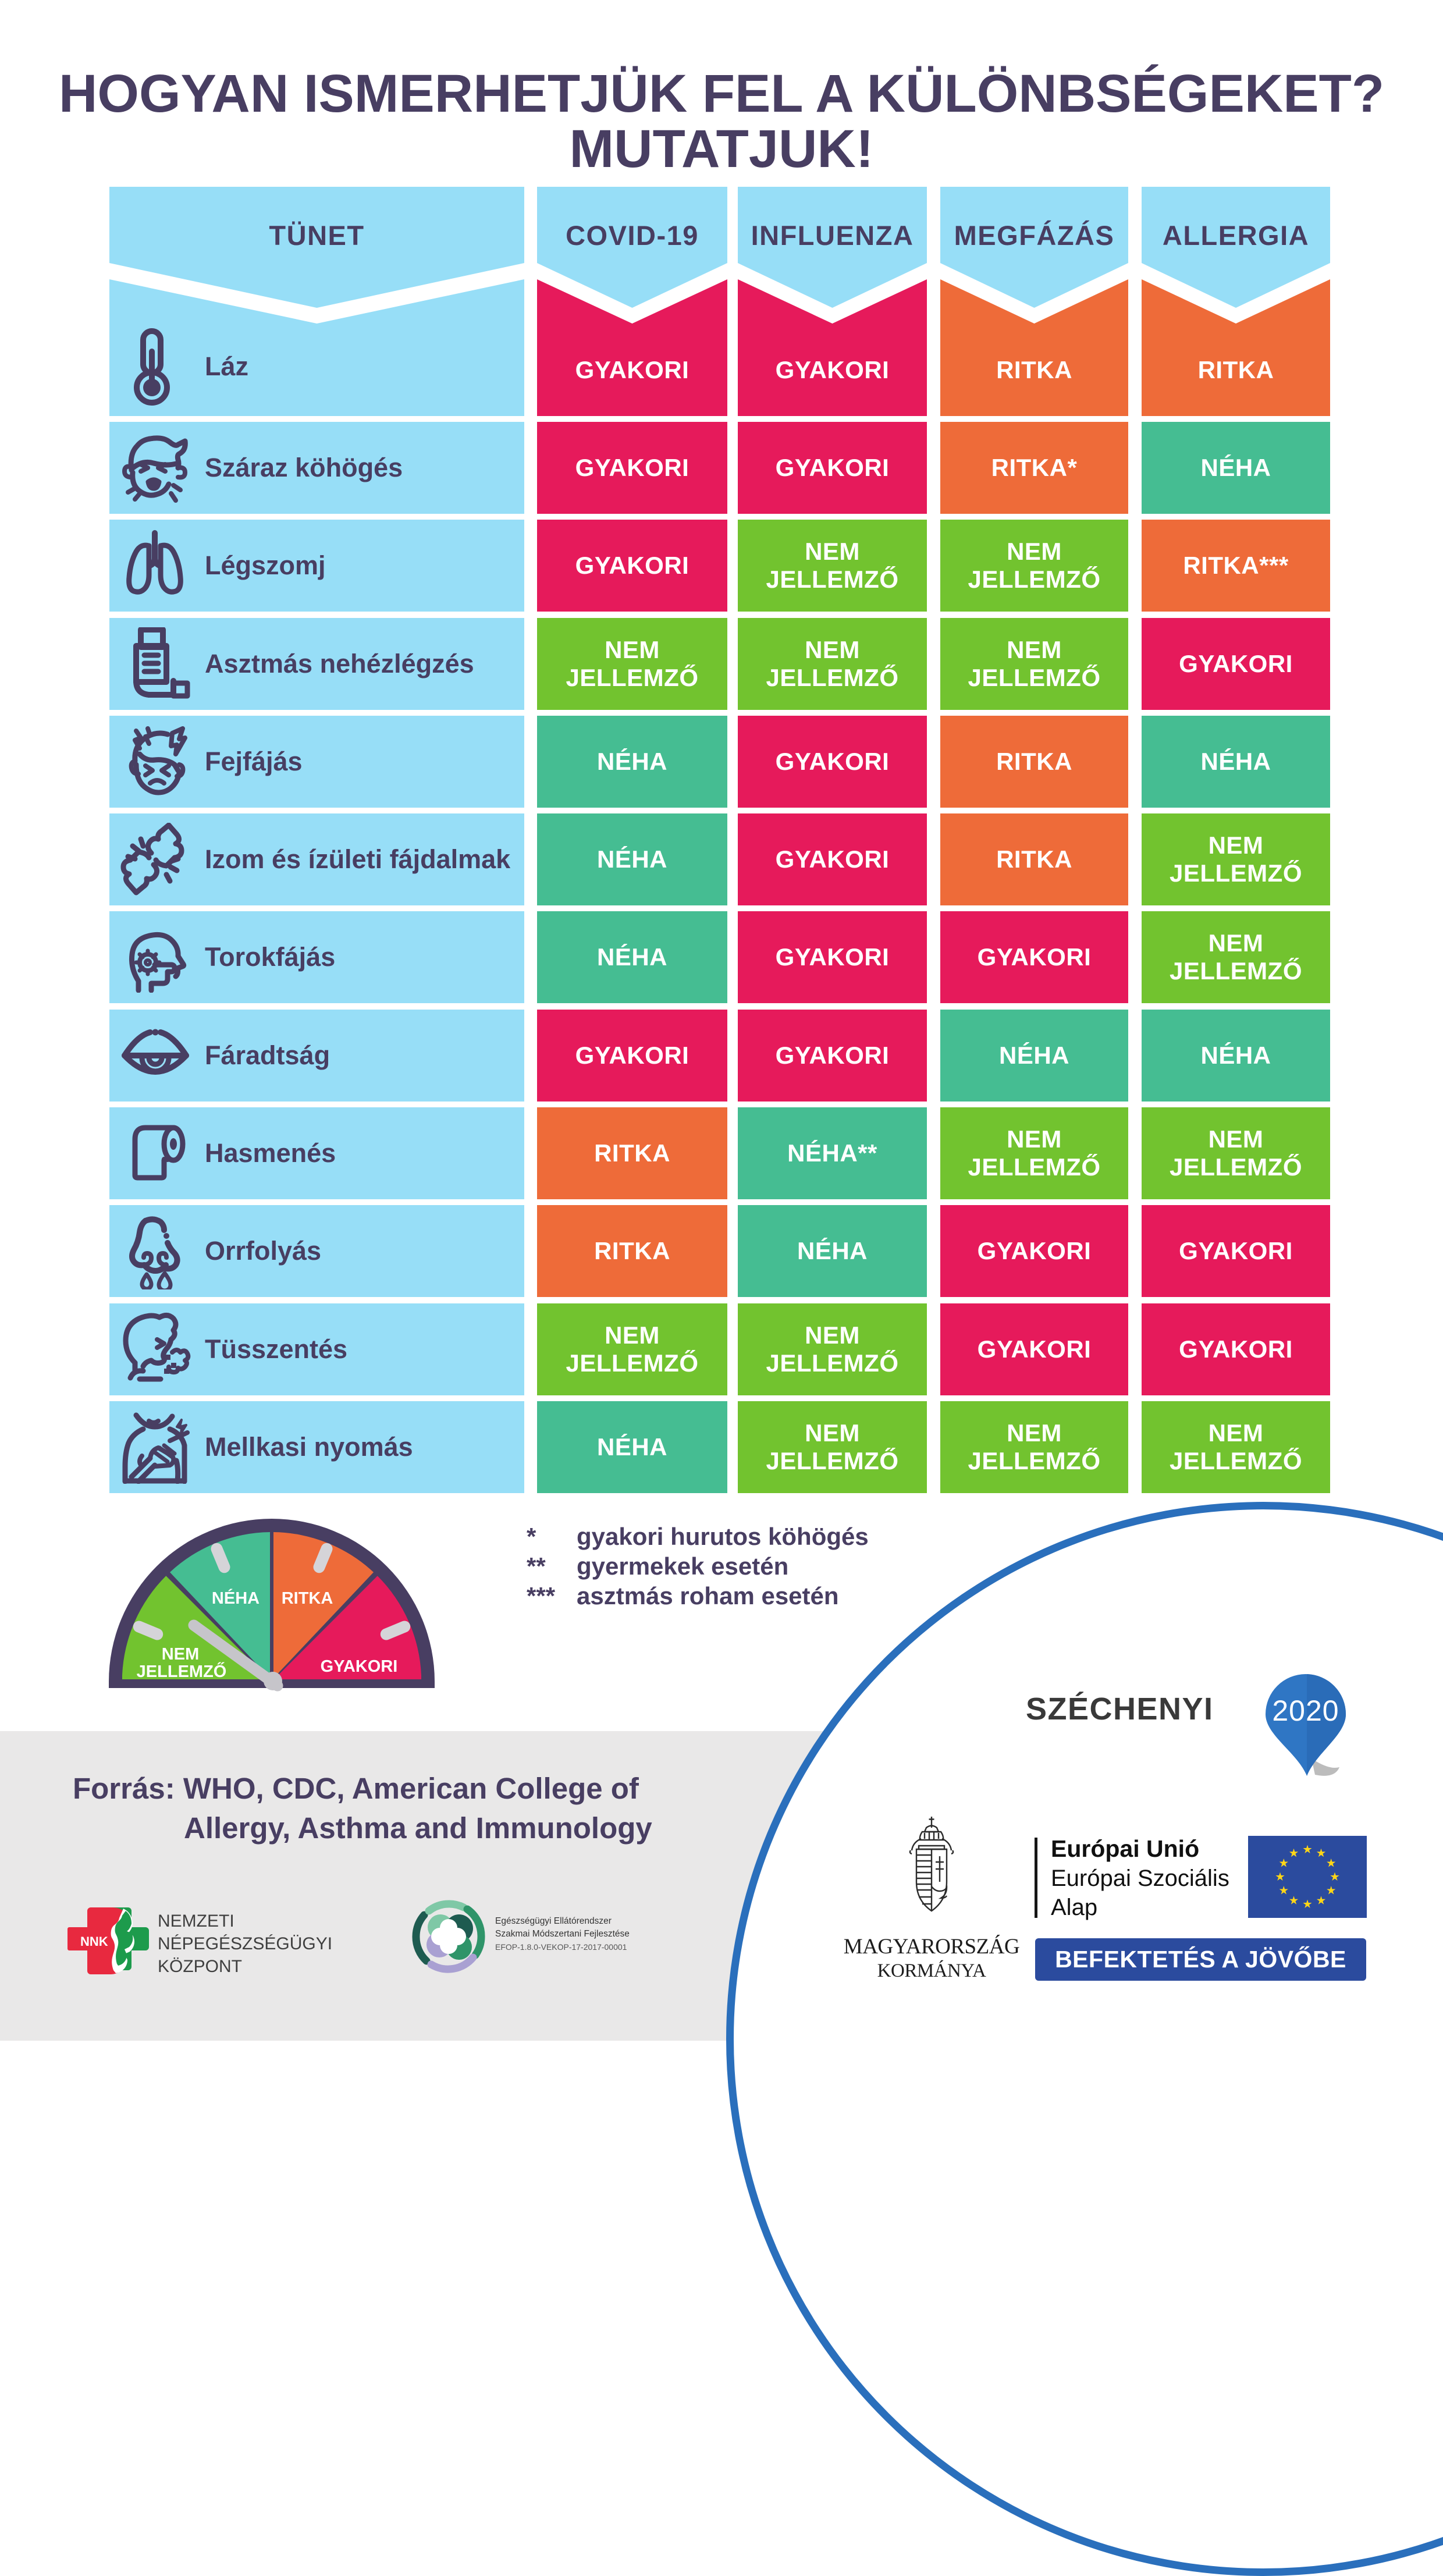  What do you see at coordinates (181, 1655) in the screenshot?
I see `svg-text: NEM` at bounding box center [181, 1655].